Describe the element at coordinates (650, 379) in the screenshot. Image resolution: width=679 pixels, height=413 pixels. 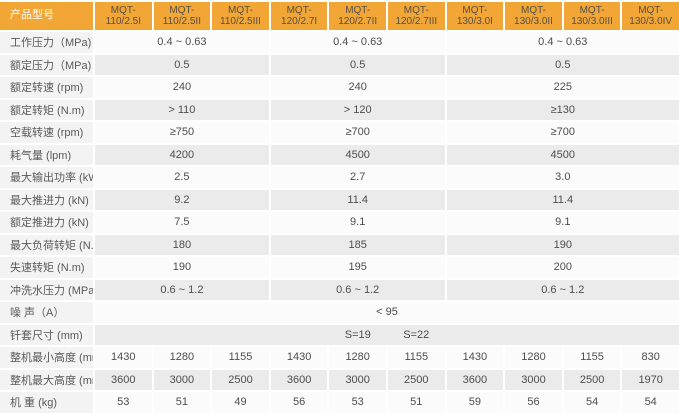
I see `value-cell: 1970` at that location.